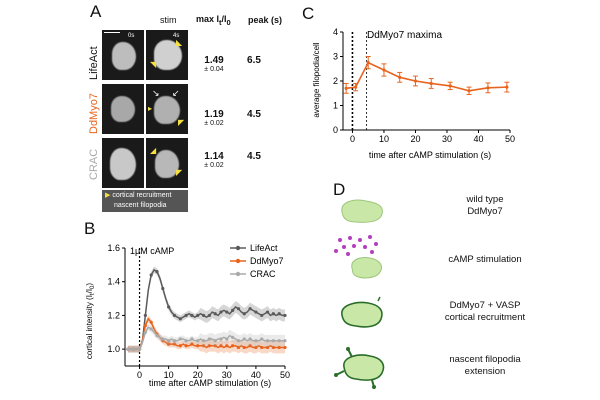 This screenshot has height=400, width=600. Describe the element at coordinates (316, 79) in the screenshot. I see `c-y-axis-label: average filopodia/cell` at that location.